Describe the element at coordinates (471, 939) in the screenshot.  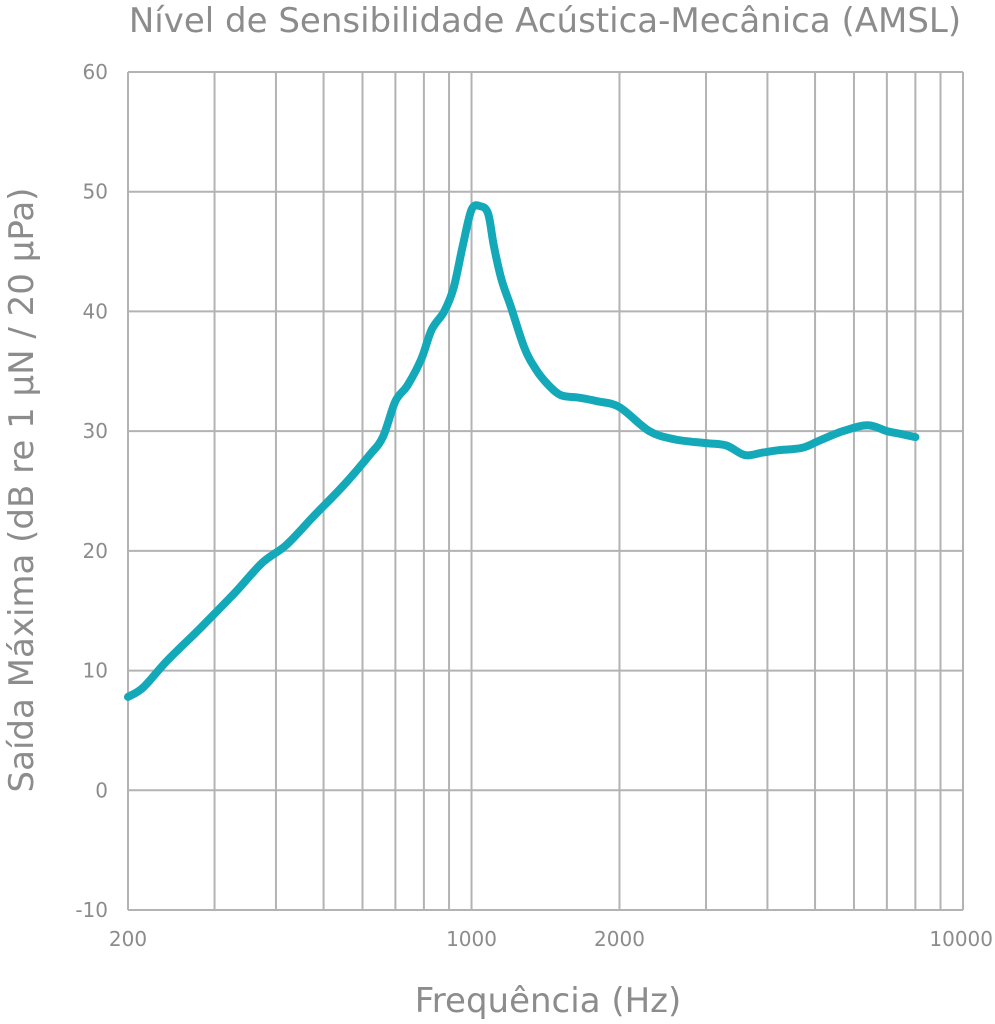
I see `x-tick-label: 1000` at that location.